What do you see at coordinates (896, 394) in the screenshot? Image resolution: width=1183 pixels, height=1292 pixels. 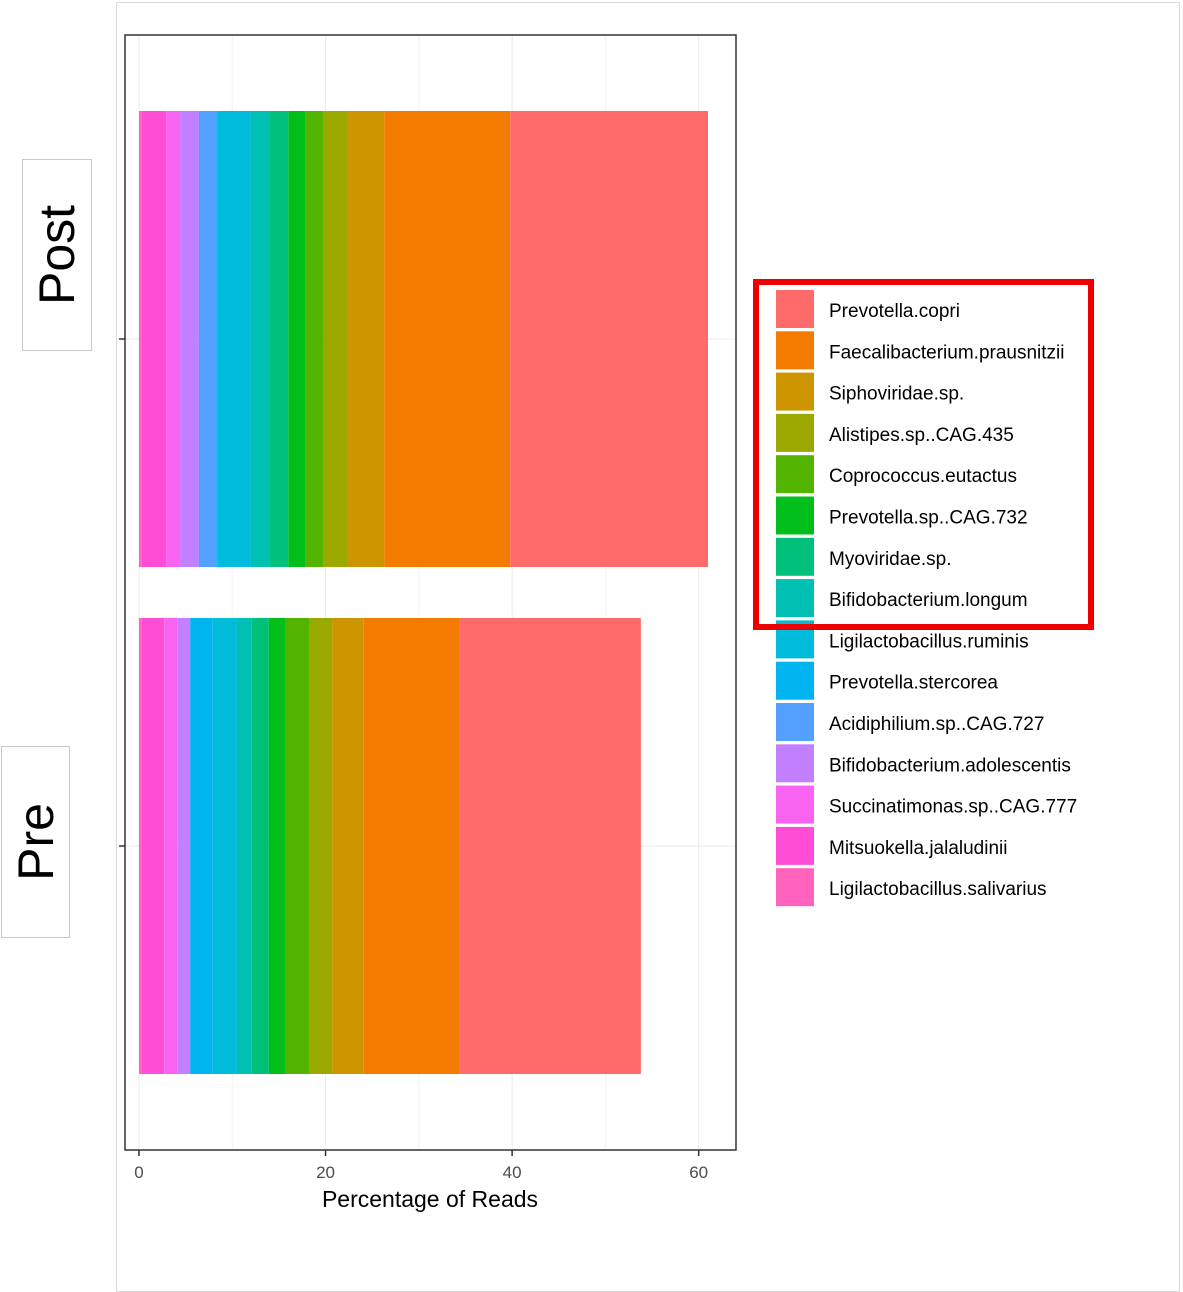 I see `legend-label: Siphoviridae.sp.` at bounding box center [896, 394].